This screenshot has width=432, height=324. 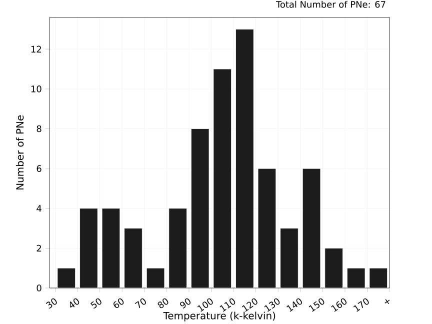 I want to click on x-tick-label: 130, so click(x=272, y=305).